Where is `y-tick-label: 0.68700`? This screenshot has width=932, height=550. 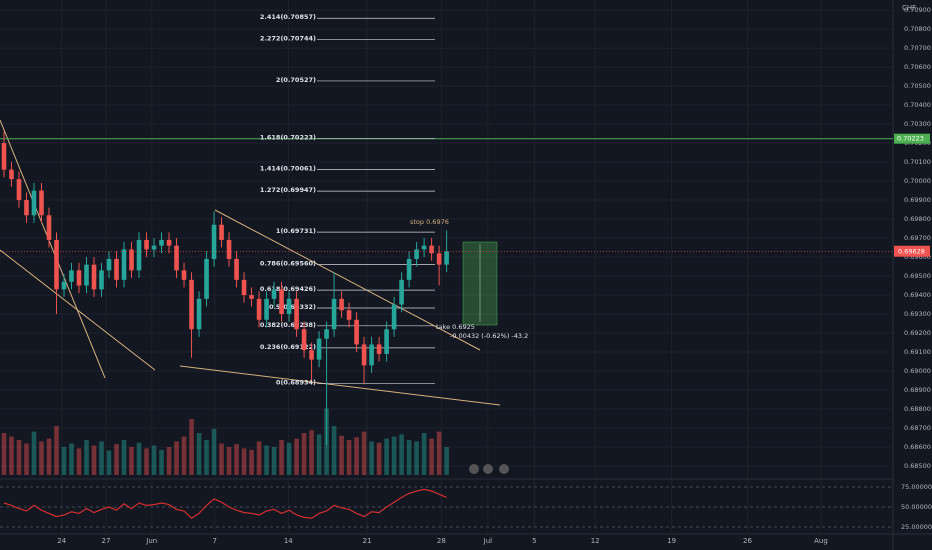
y-tick-label: 0.68700 is located at coordinates (917, 428).